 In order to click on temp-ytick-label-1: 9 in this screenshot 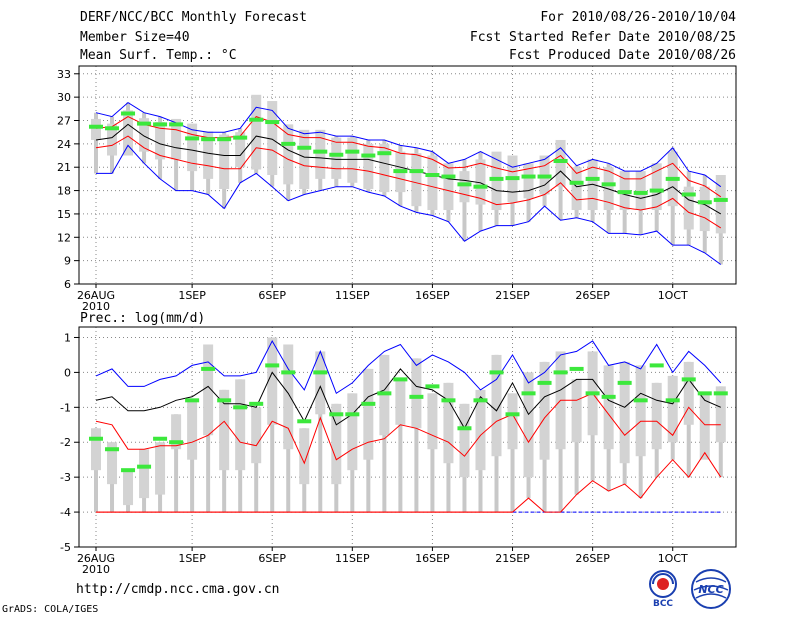, I will do `click(67, 261)`.